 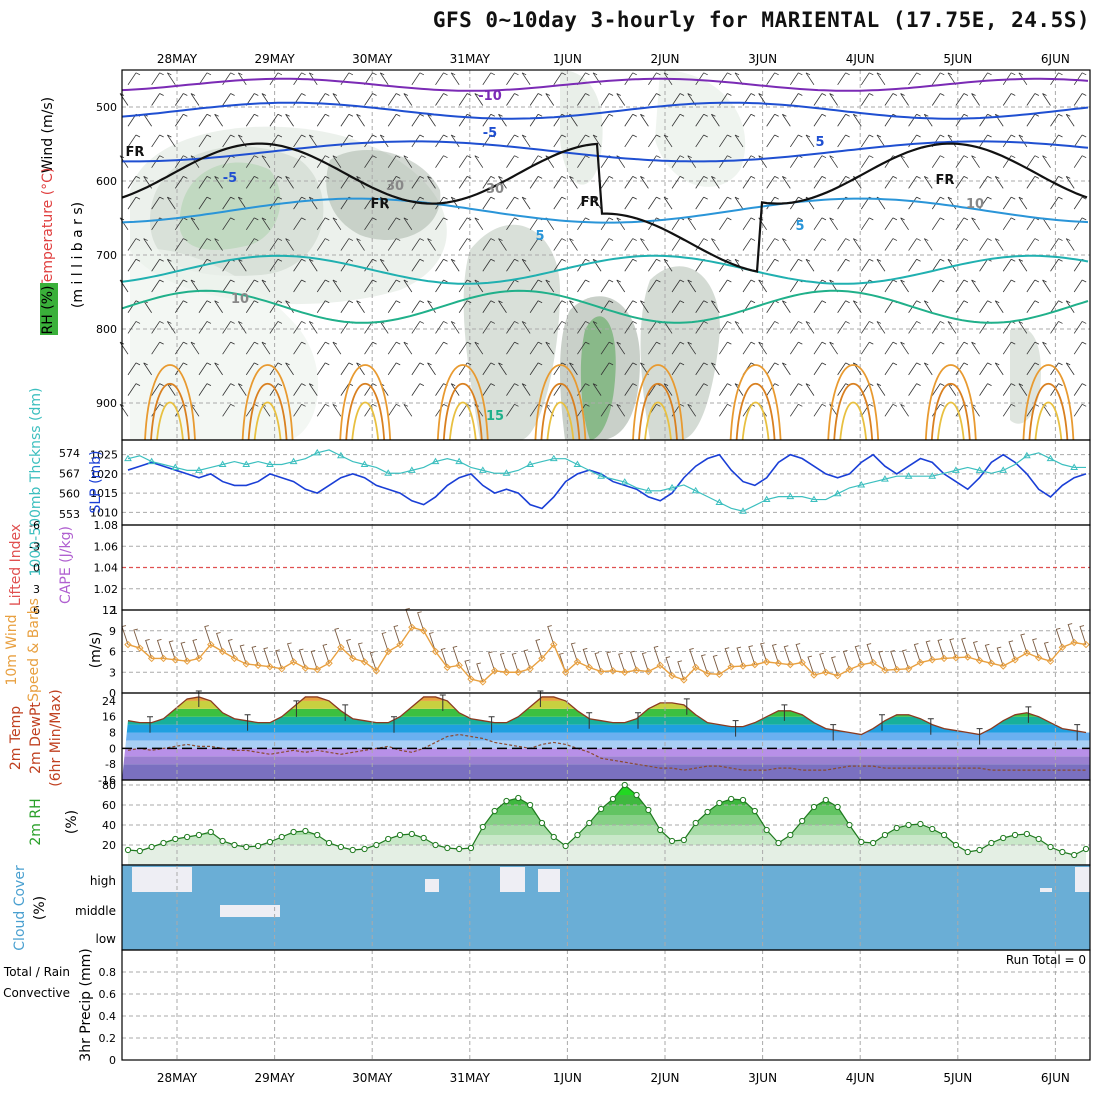 What do you see at coordinates (762, 1078) in the screenshot?
I see `date-label-bottom: 3JUN` at bounding box center [762, 1078].